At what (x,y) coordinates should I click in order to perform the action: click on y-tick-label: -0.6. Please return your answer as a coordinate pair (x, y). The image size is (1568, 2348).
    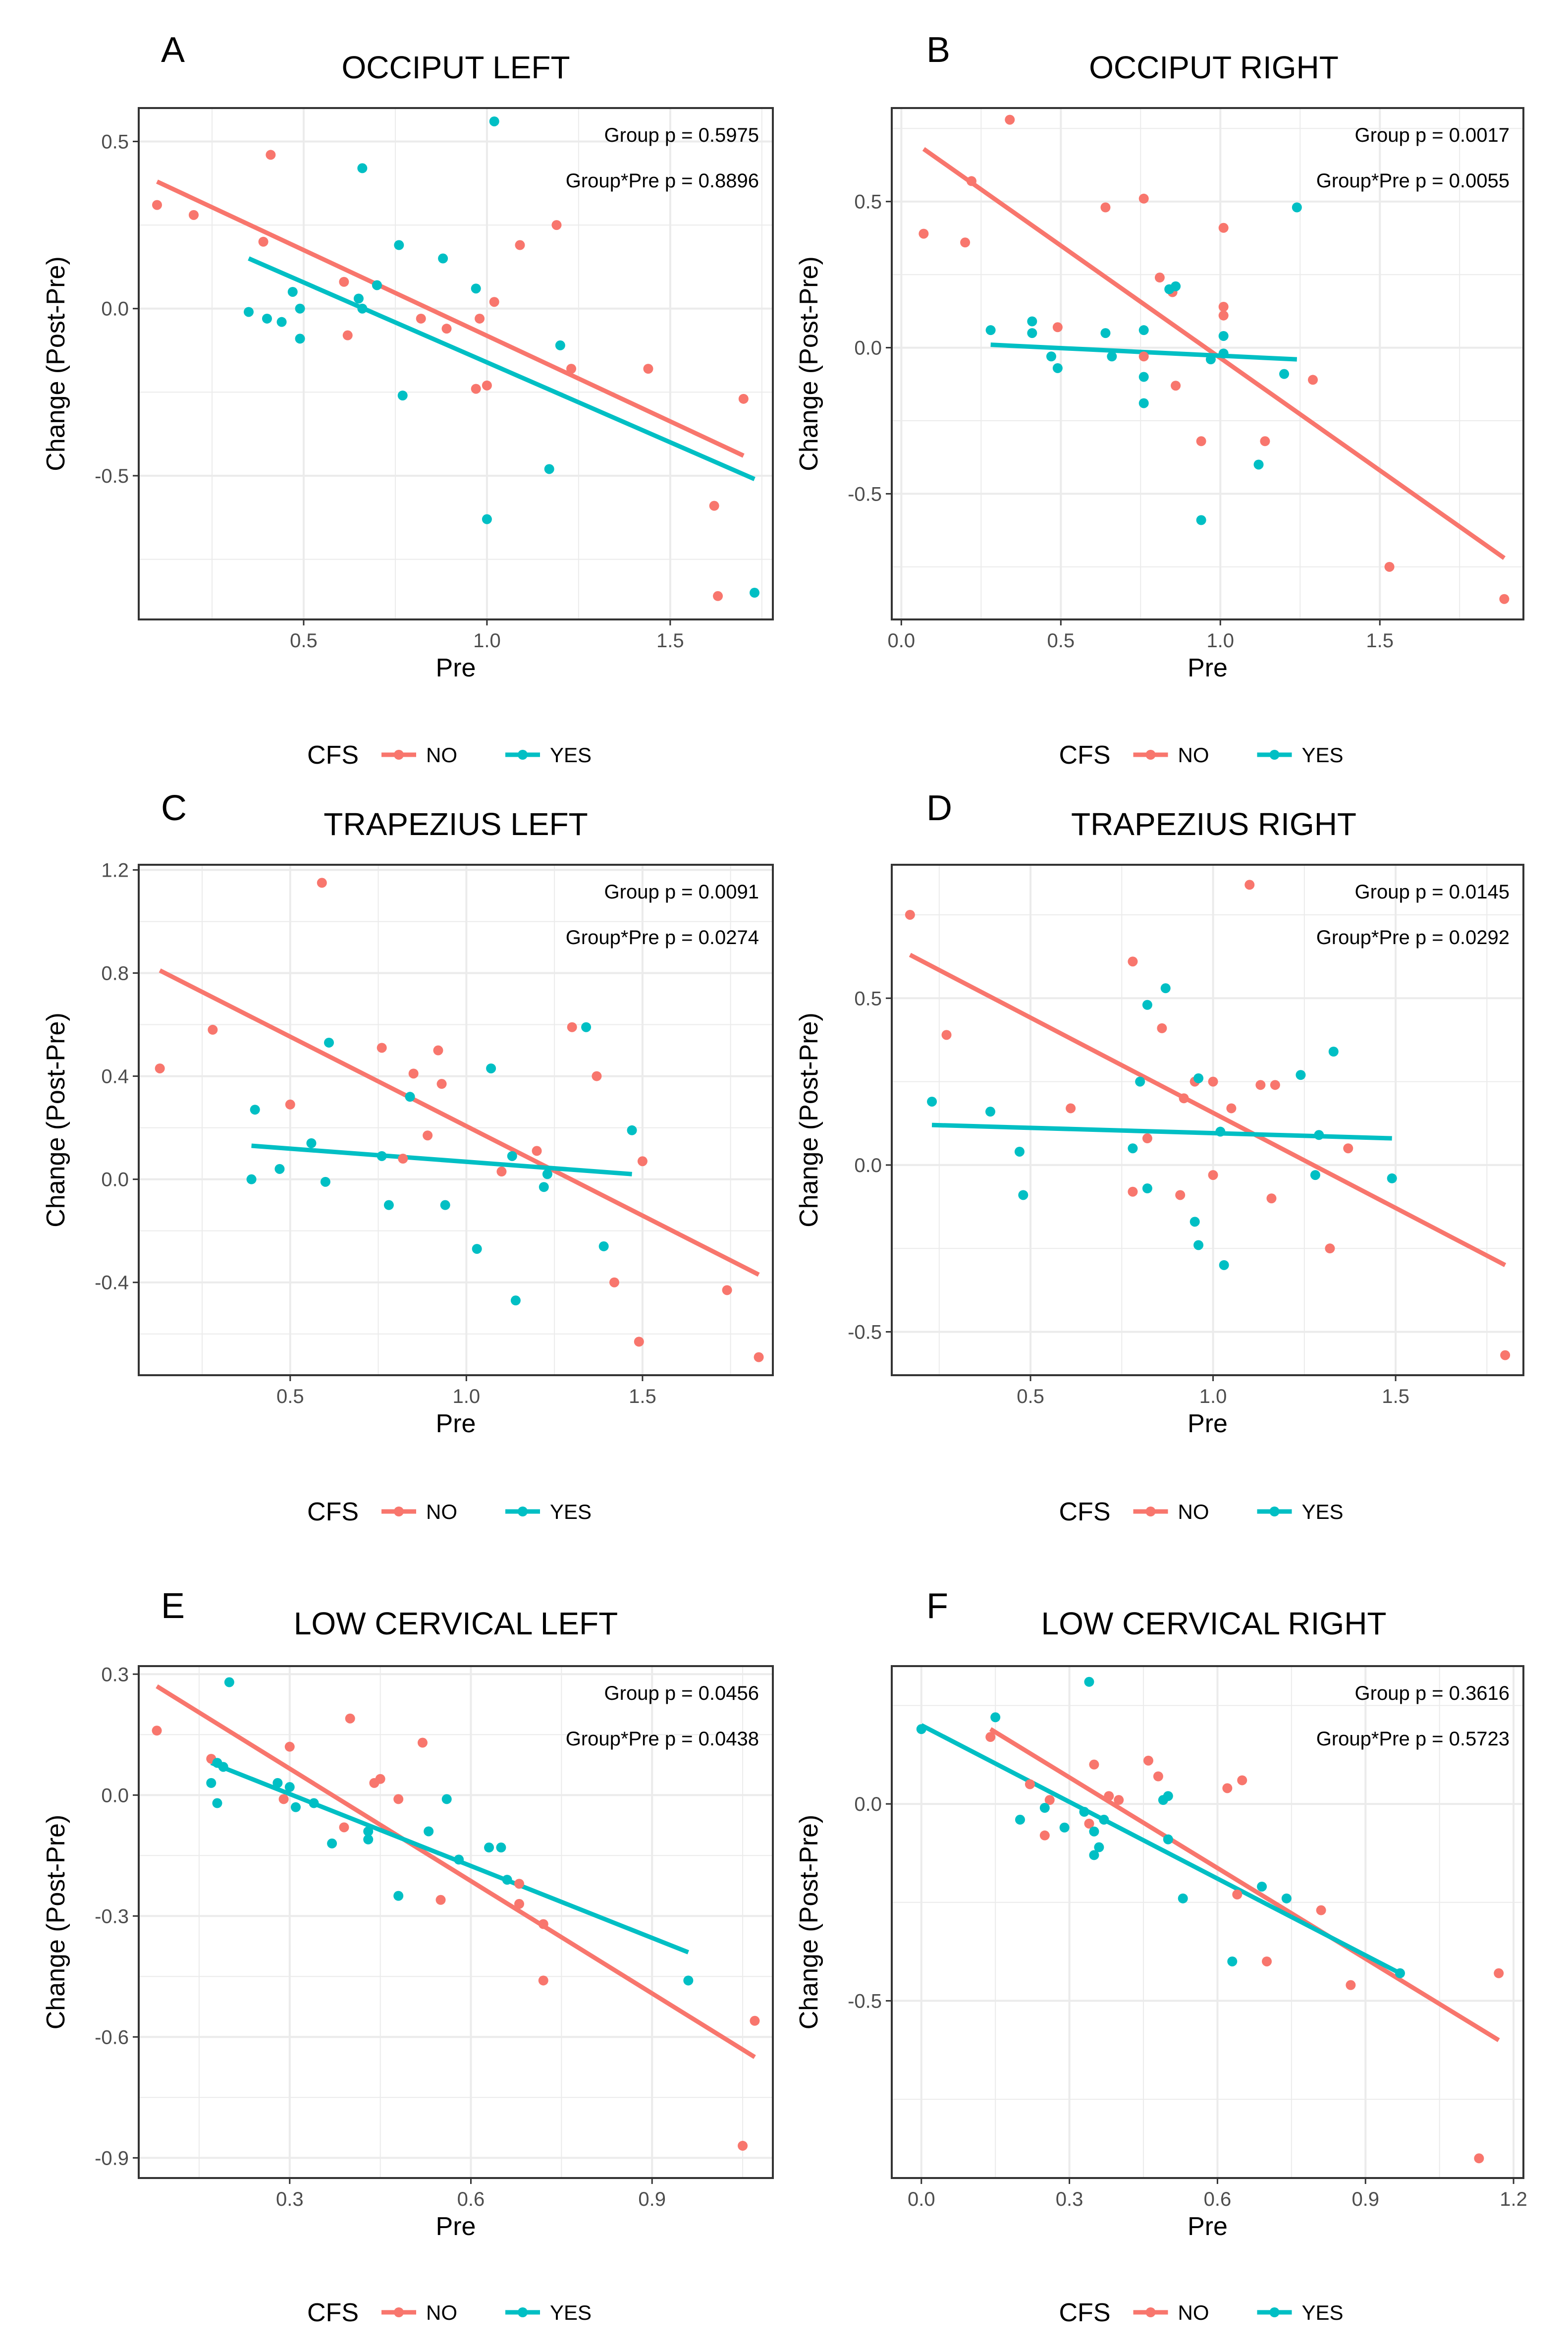
    Looking at the image, I should click on (112, 2037).